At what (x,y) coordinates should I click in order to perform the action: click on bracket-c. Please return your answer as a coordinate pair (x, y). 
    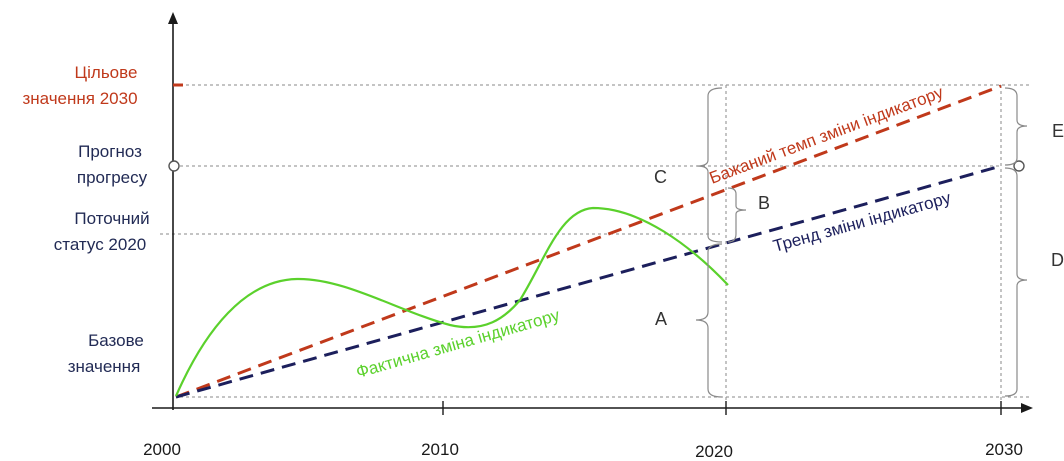
    Looking at the image, I should click on (709, 165).